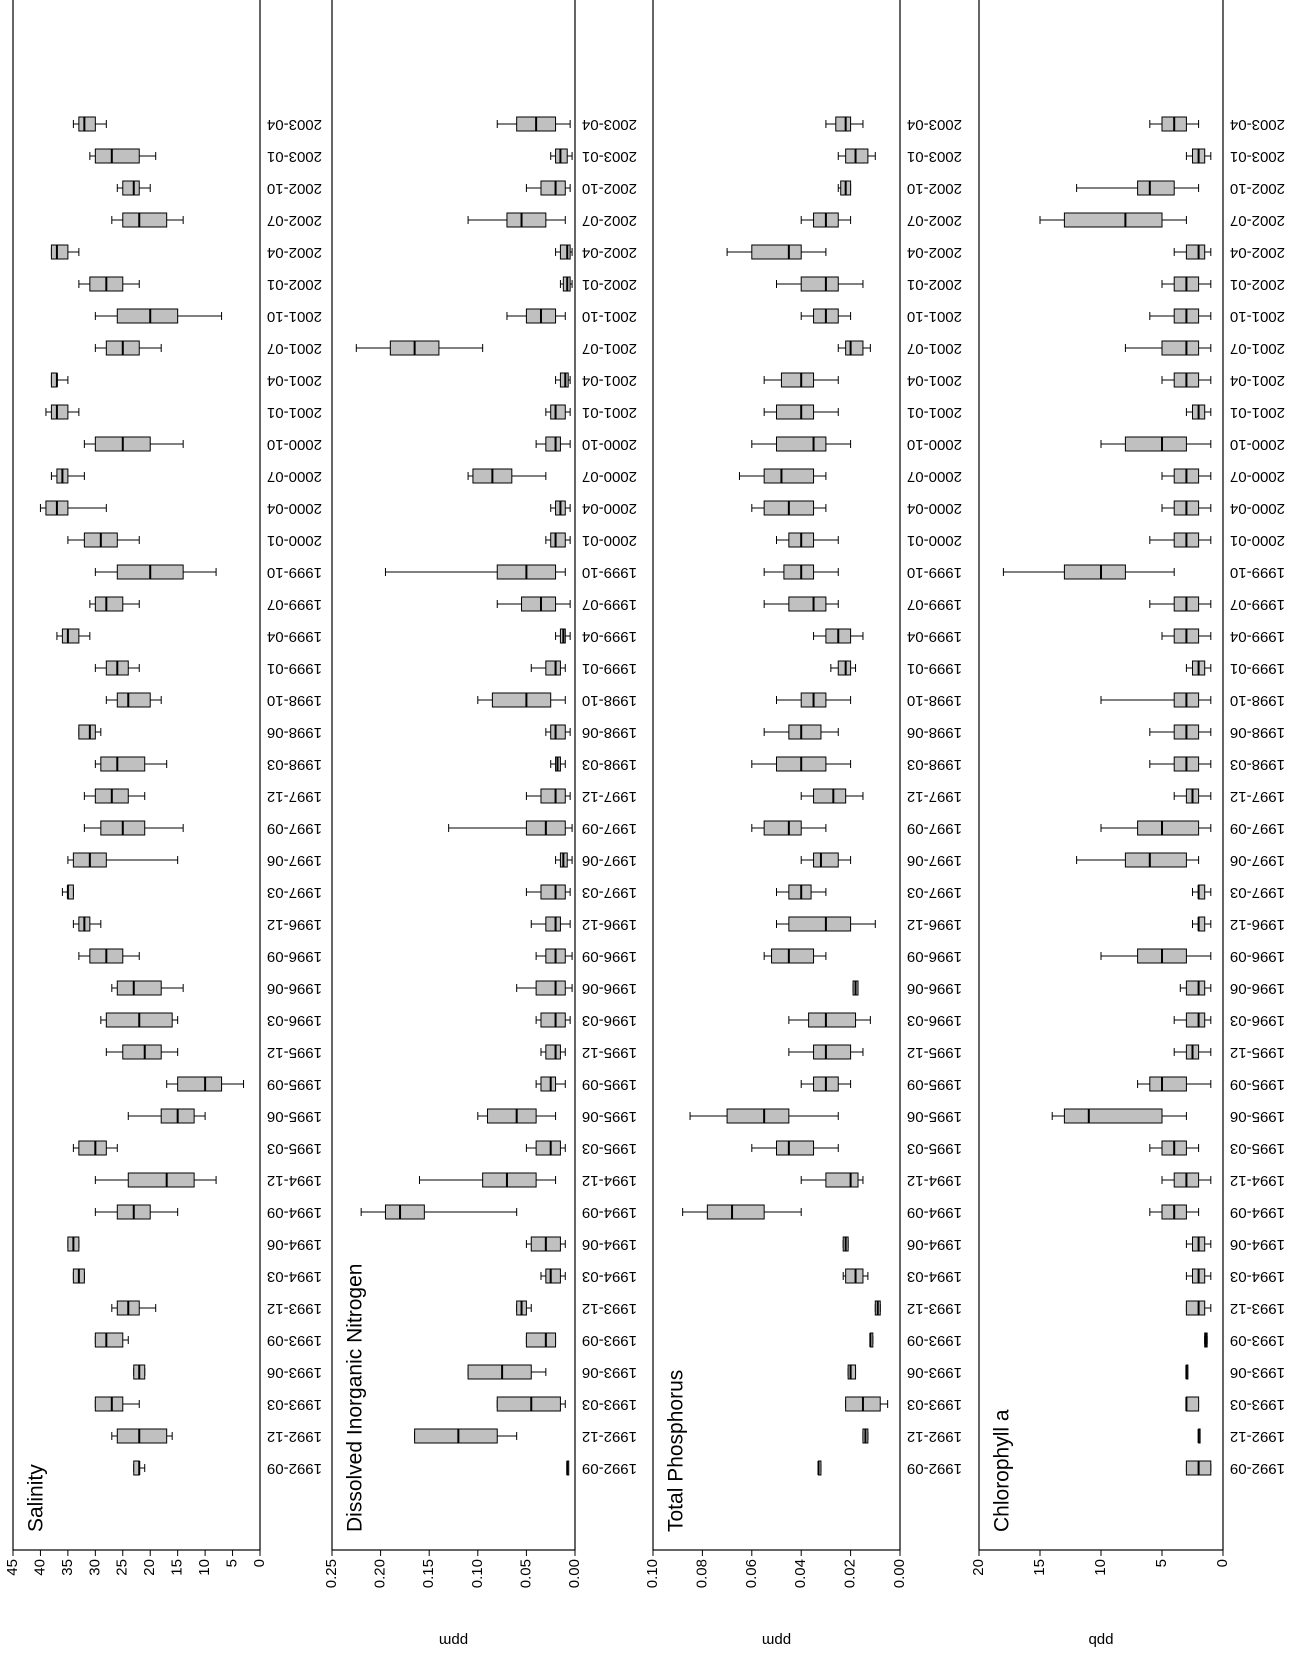 The image size is (1302, 1656). Describe the element at coordinates (428, 1573) in the screenshot. I see `y-tick-label: 0.15` at that location.